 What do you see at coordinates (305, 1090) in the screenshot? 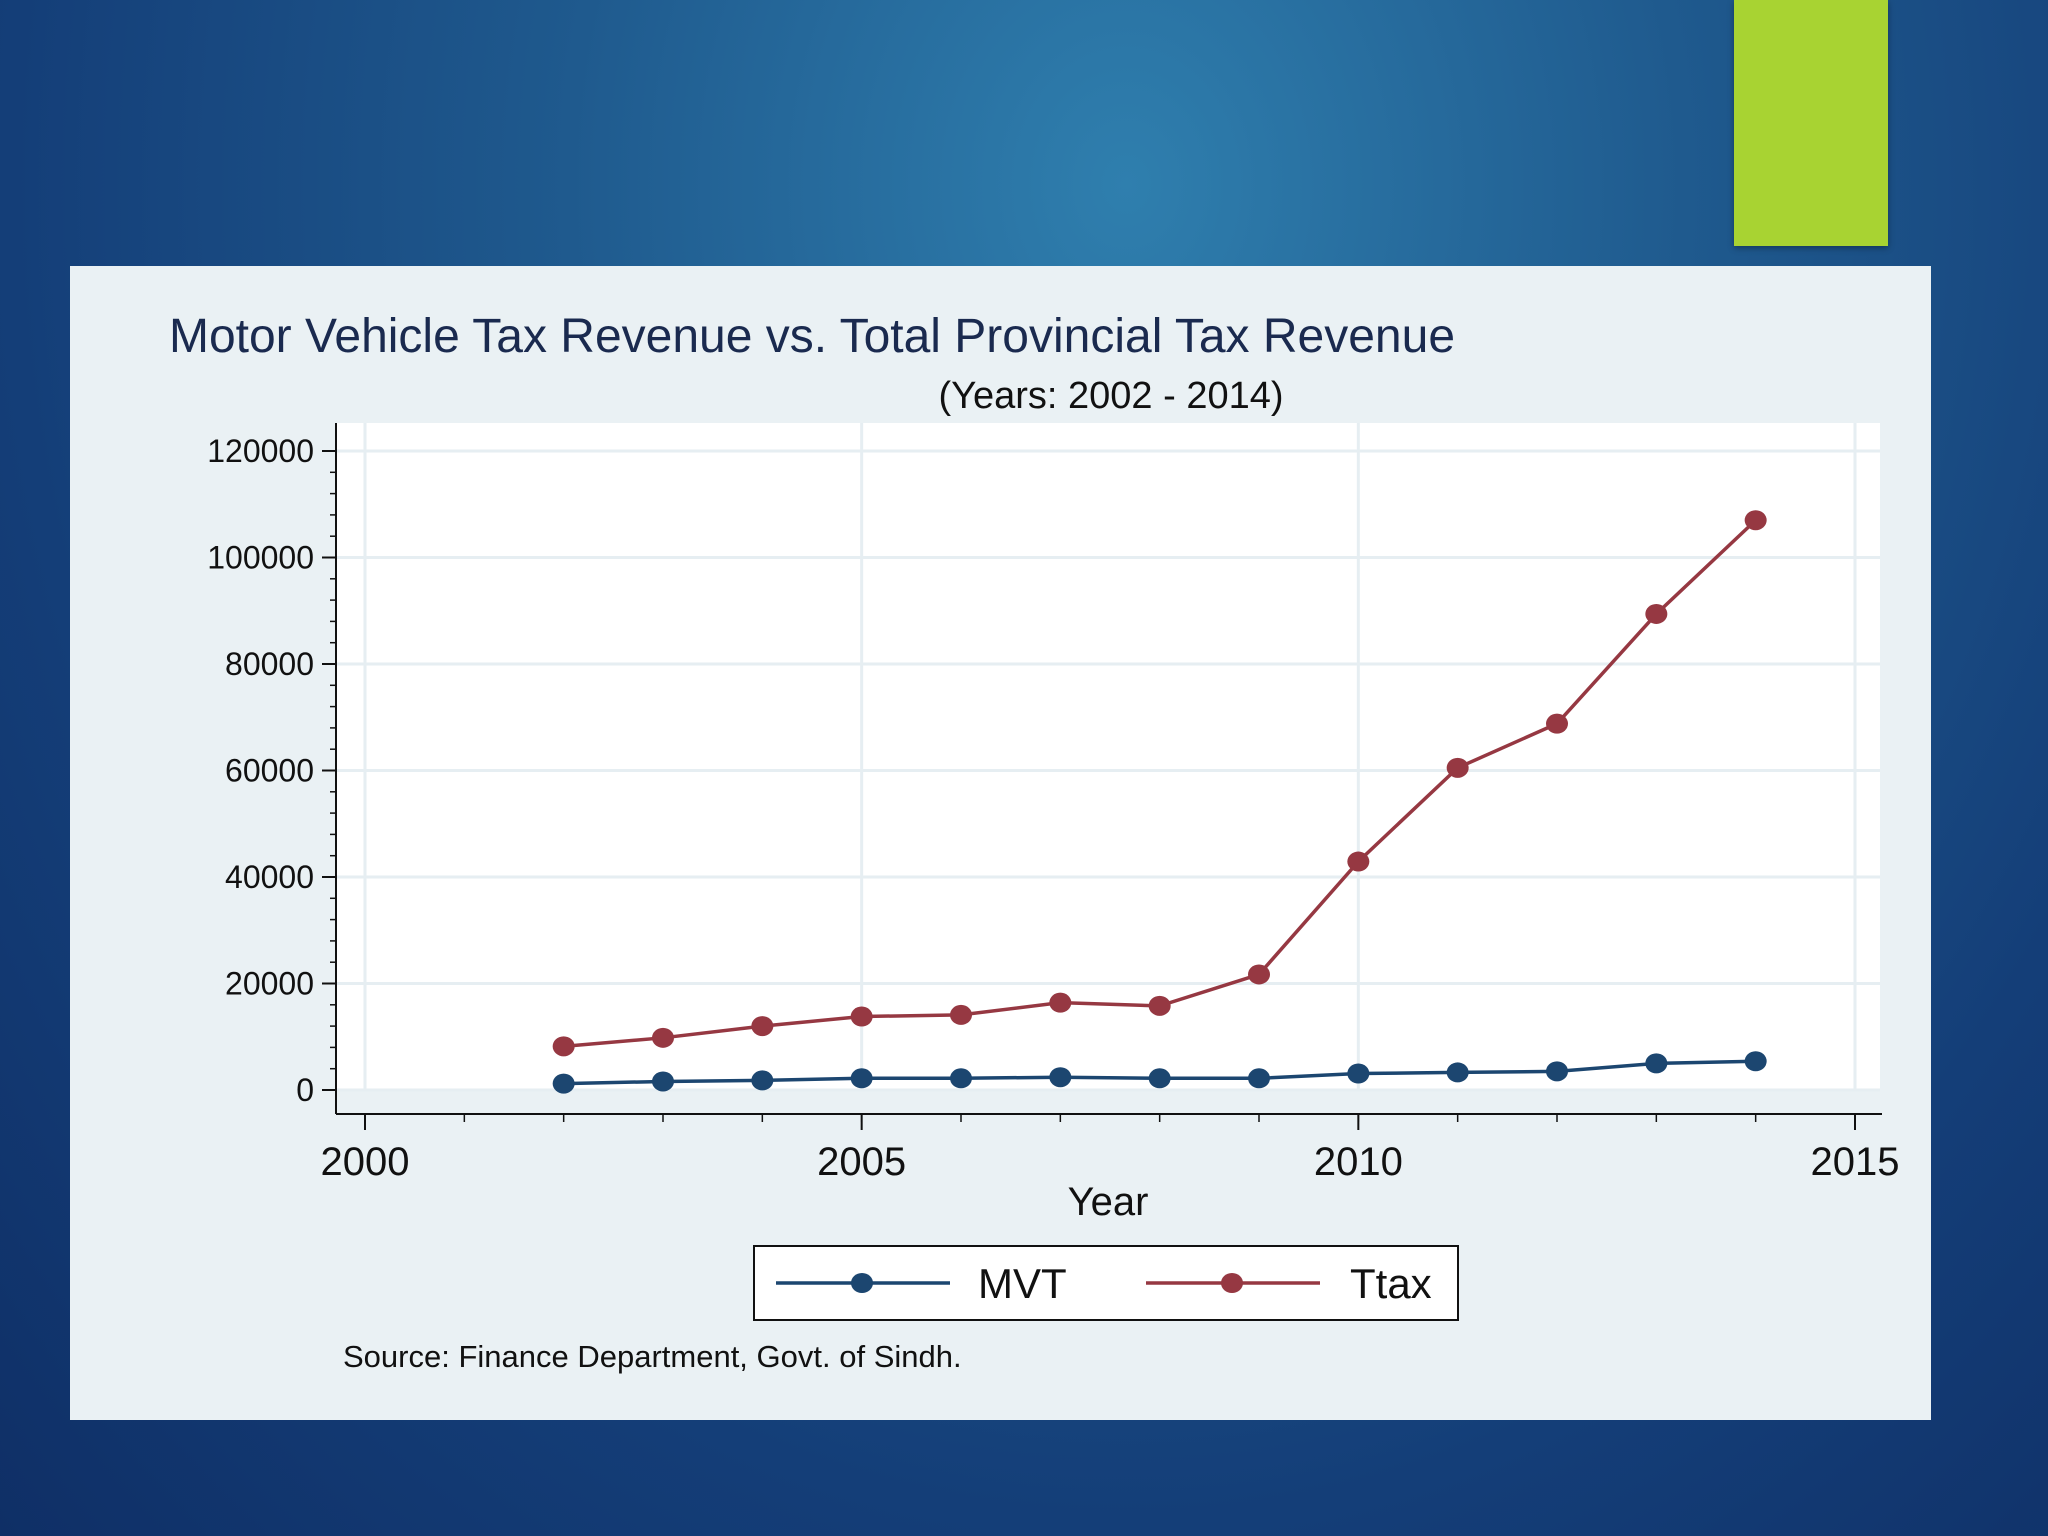
I see `y-tick-label: 0` at bounding box center [305, 1090].